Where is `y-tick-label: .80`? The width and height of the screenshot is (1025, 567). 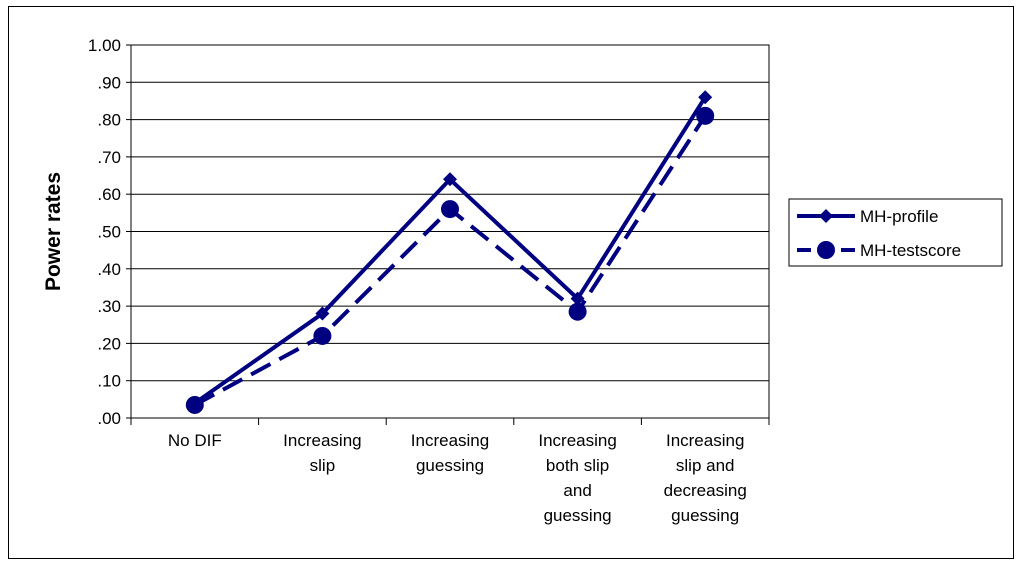 y-tick-label: .80 is located at coordinates (109, 120).